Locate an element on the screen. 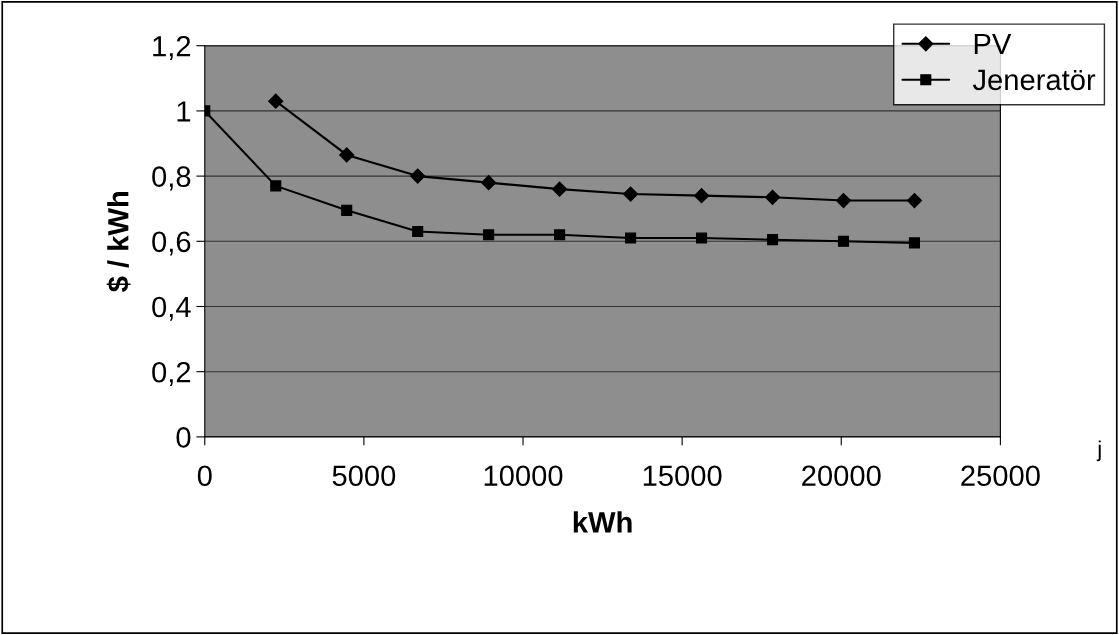 Image resolution: width=1119 pixels, height=635 pixels. x-tick-label: 5000 is located at coordinates (364, 476).